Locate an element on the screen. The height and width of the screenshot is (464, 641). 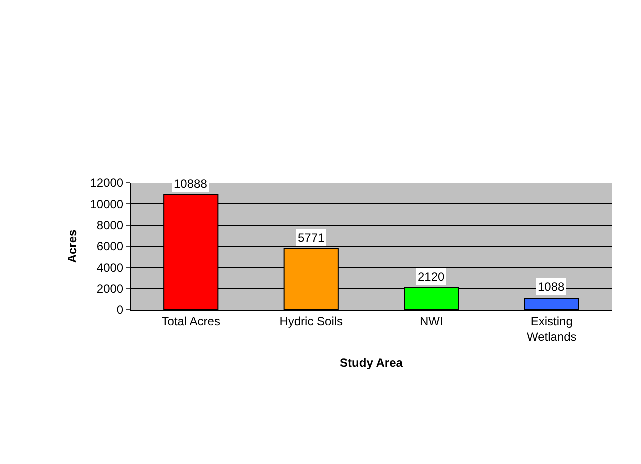
data-label: 2120 is located at coordinates (432, 277).